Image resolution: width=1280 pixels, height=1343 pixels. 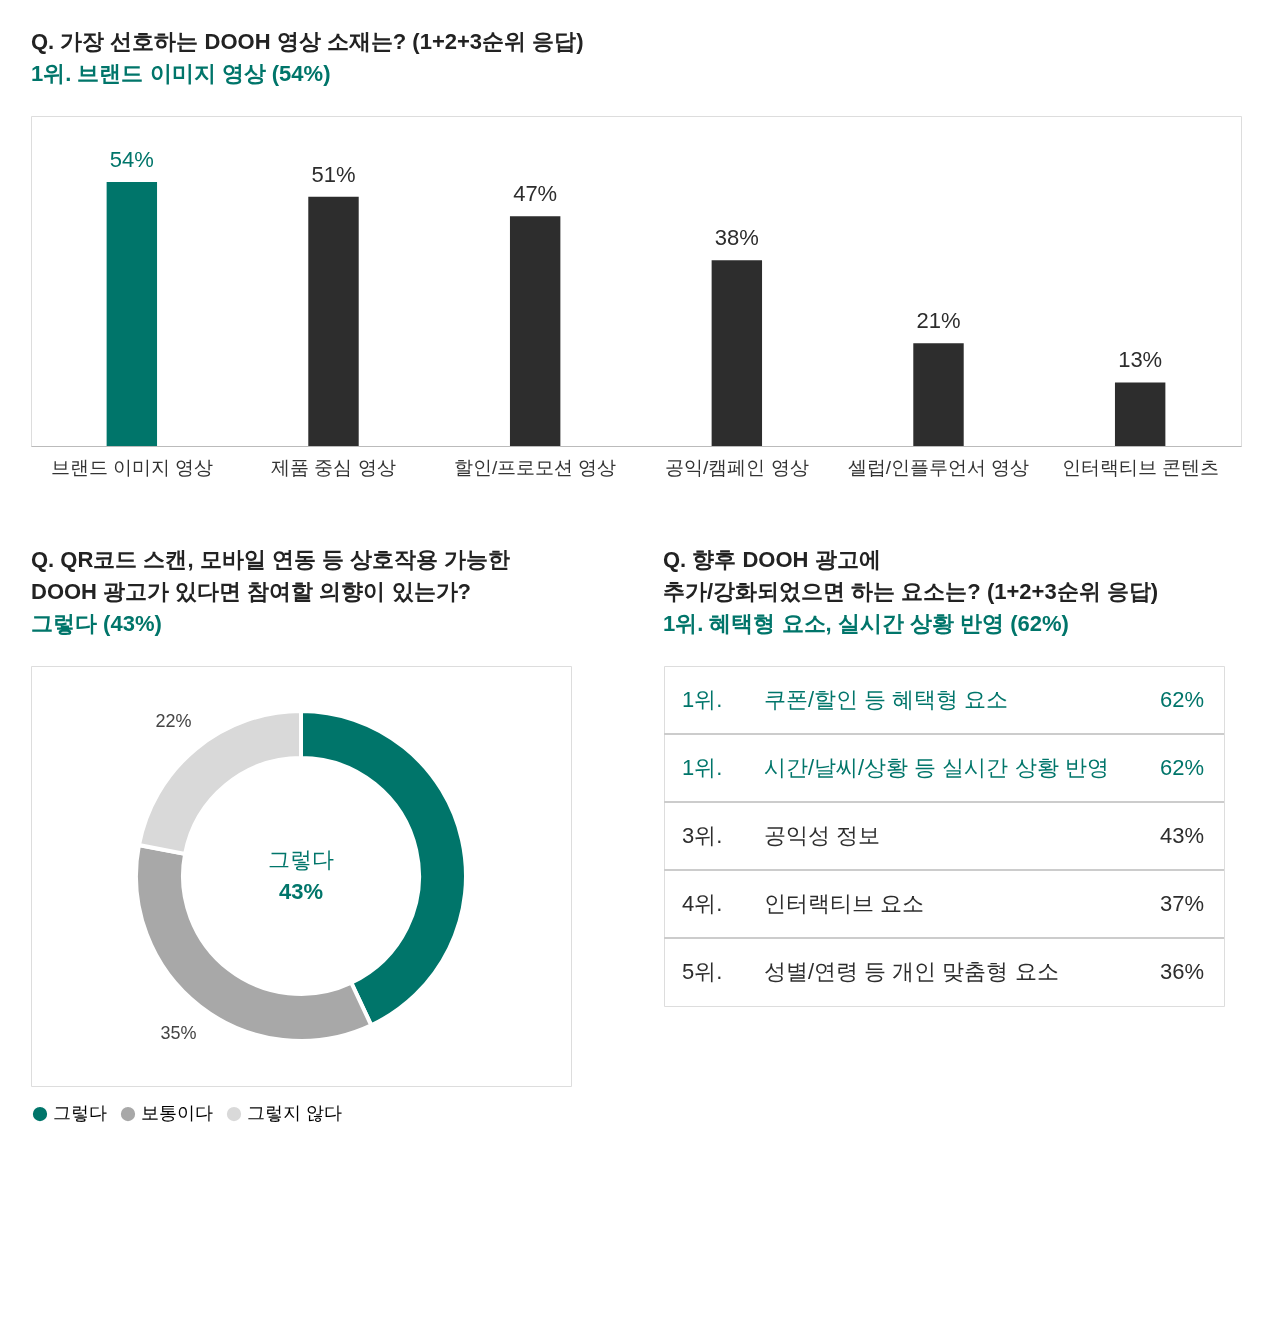 I want to click on data-label: 43%, so click(x=1181, y=835).